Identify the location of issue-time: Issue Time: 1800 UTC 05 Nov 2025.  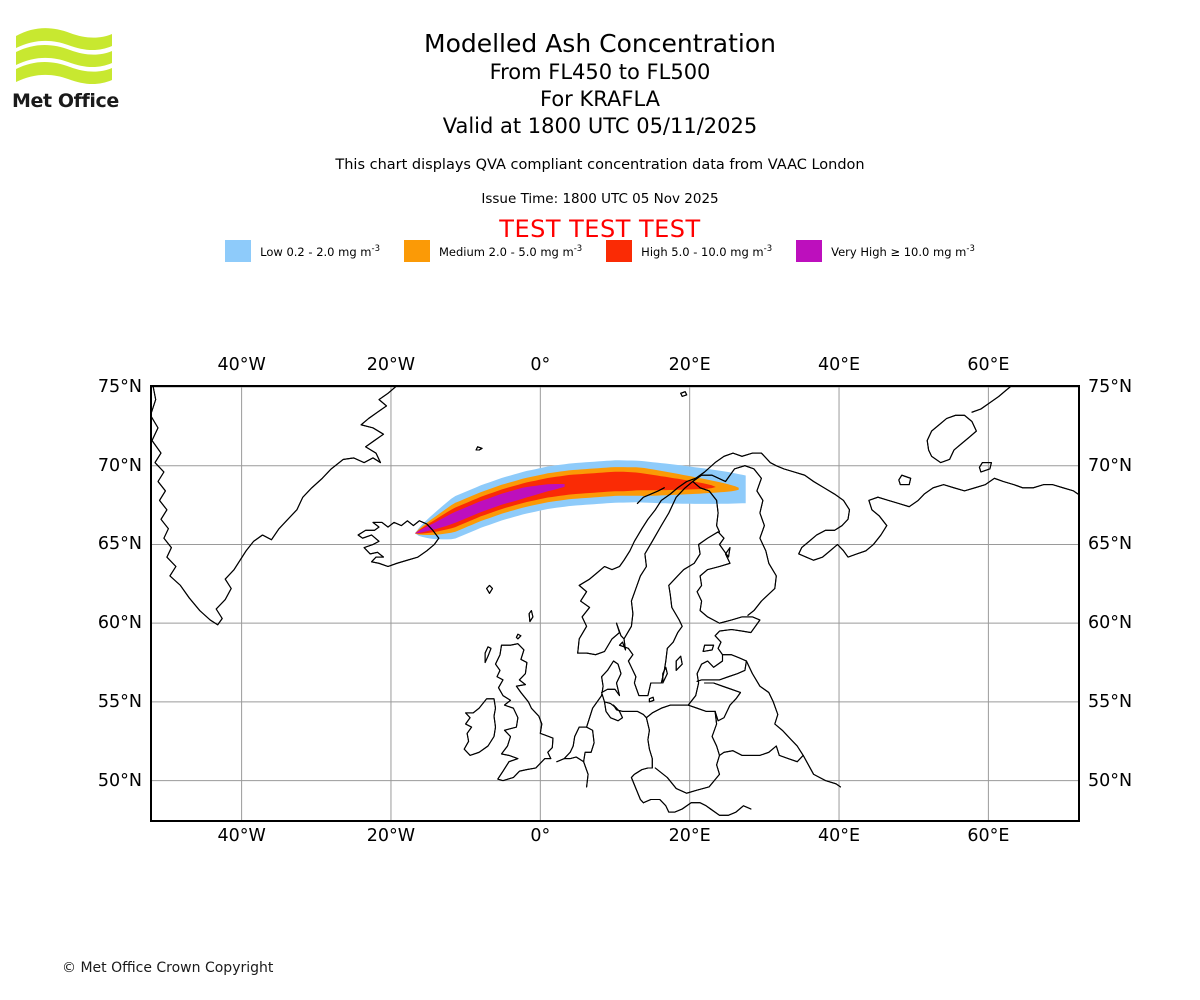
(600, 199).